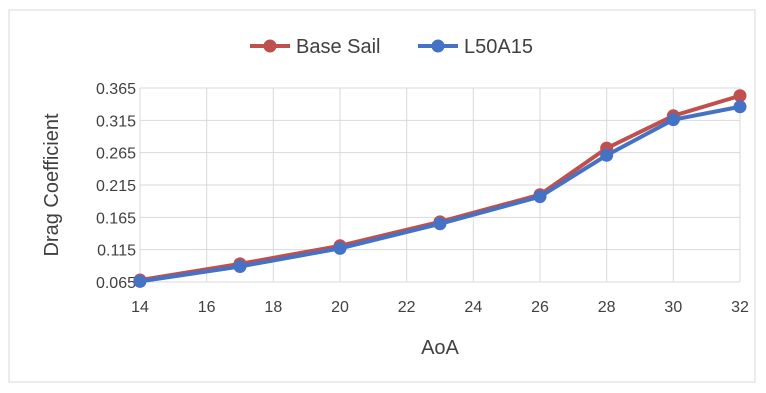  What do you see at coordinates (116, 283) in the screenshot?
I see `y-tick-label: 0.065` at bounding box center [116, 283].